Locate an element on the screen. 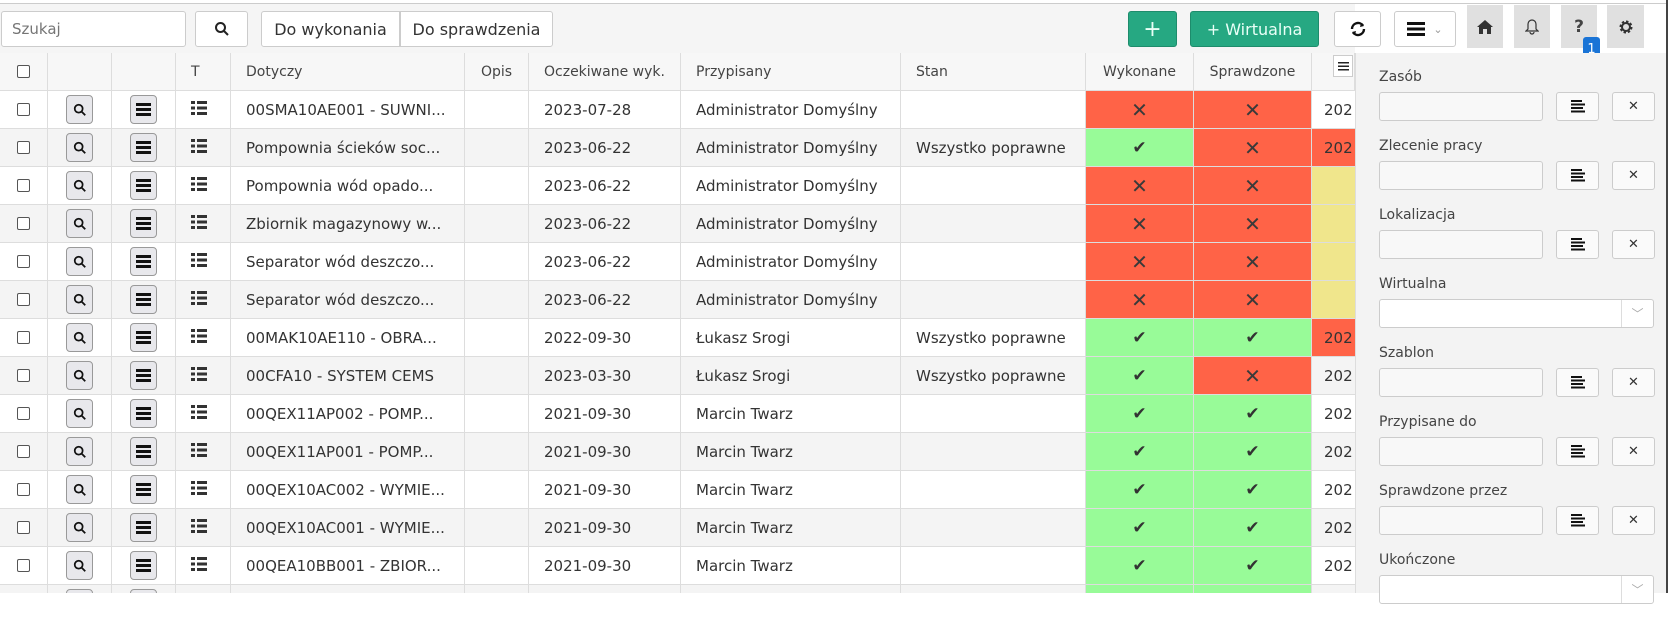  header-next is located at coordinates (1333, 71).